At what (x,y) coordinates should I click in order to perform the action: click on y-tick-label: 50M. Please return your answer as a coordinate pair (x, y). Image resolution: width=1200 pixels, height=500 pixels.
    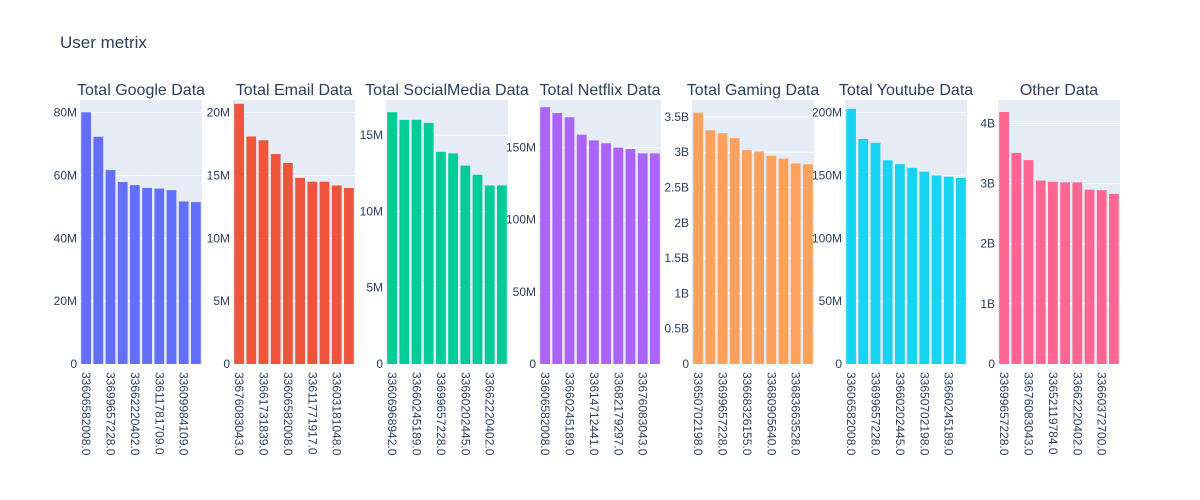
    Looking at the image, I should click on (524, 292).